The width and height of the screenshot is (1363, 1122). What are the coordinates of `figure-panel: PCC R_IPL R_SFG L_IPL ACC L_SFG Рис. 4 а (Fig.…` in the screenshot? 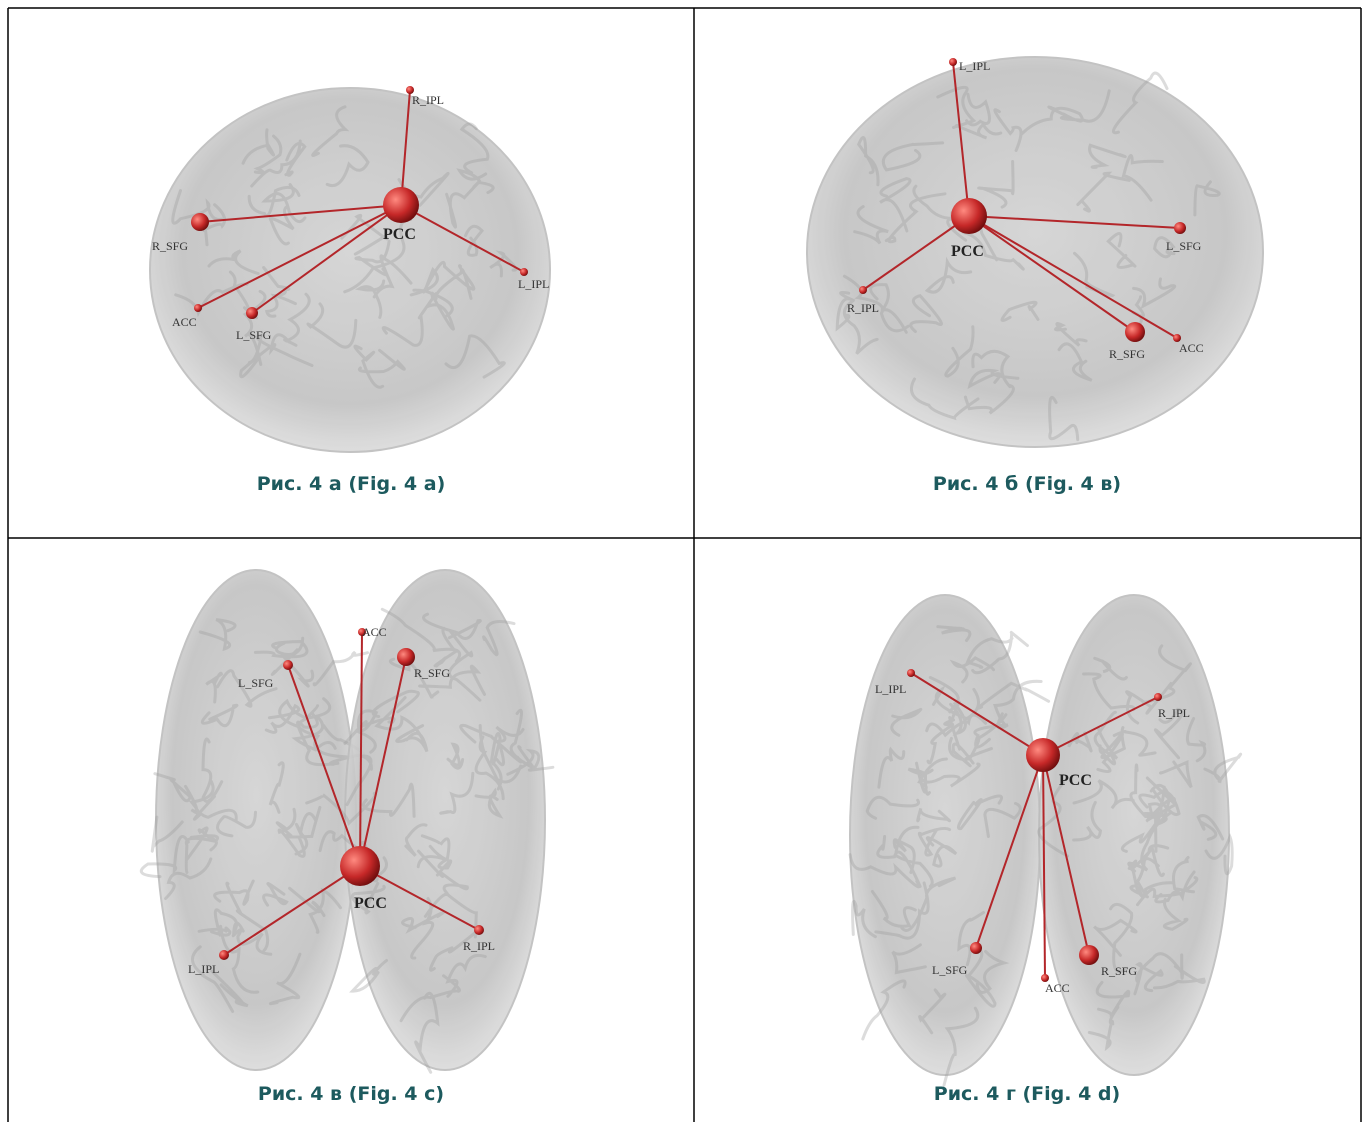 It's located at (350, 290).